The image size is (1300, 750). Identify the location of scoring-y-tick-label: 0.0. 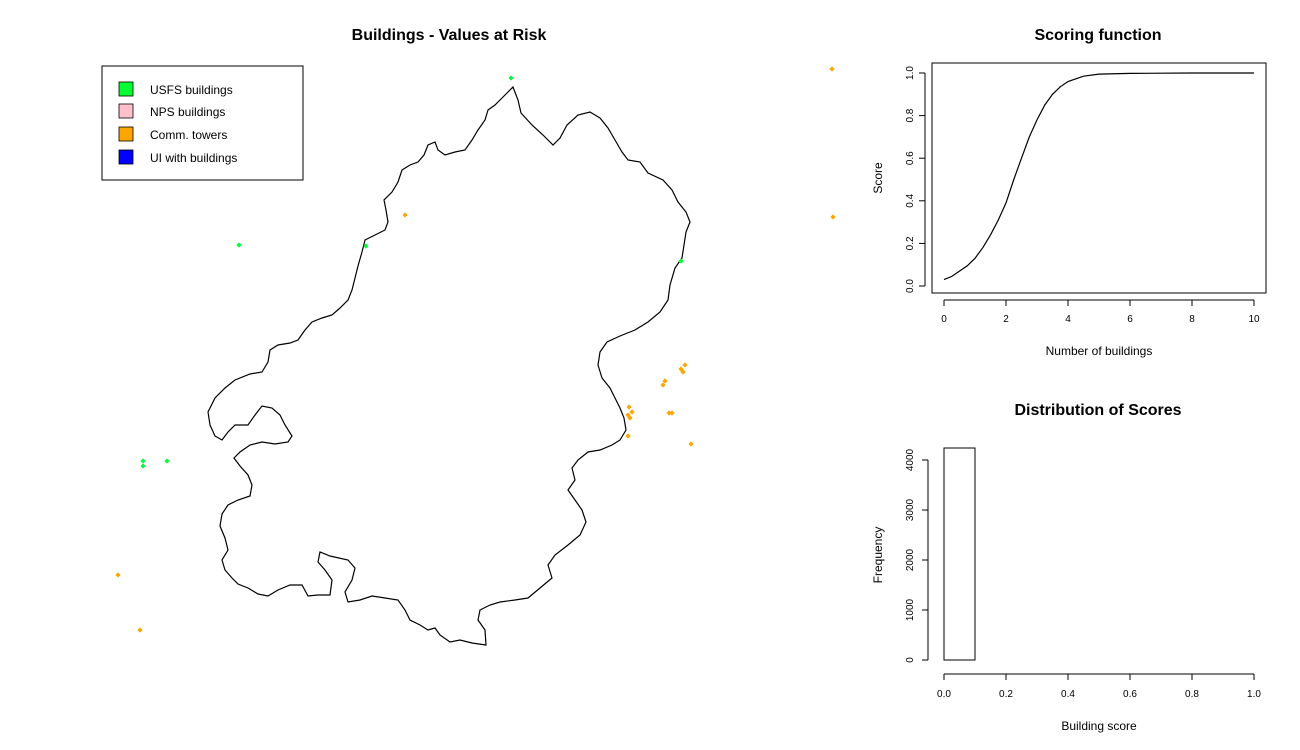
(910, 286).